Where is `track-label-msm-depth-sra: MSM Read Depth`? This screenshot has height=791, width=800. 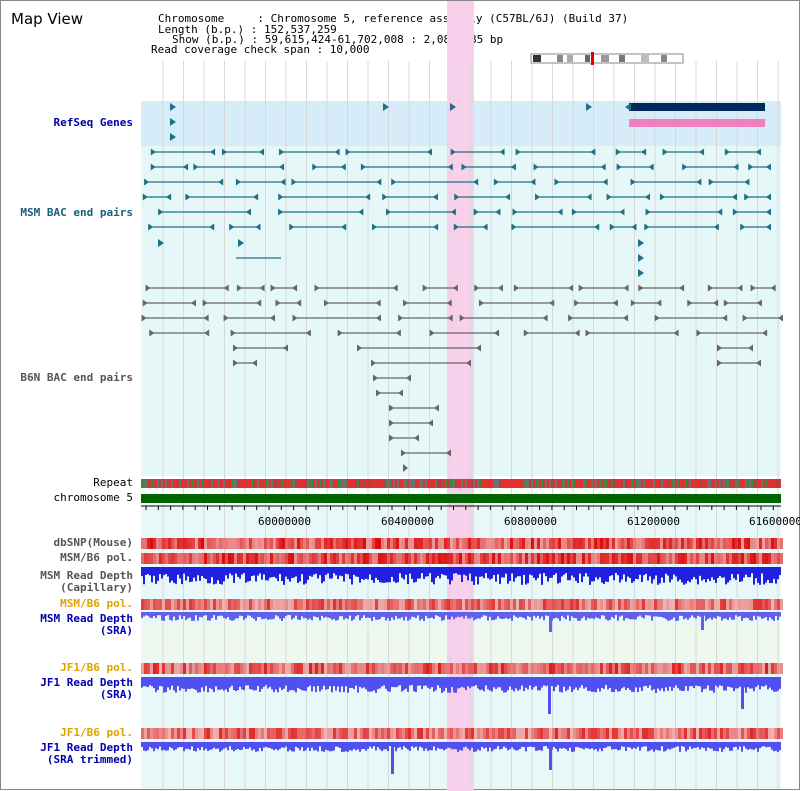 track-label-msm-depth-sra: MSM Read Depth is located at coordinates (86, 618).